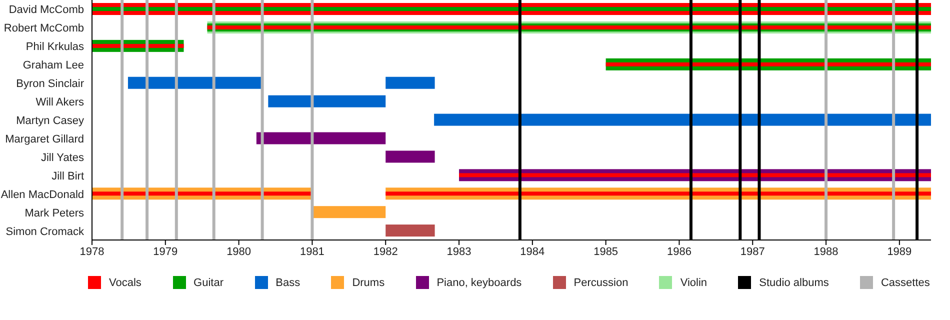  I want to click on y-tick-label: Jill Birt, so click(68, 176).